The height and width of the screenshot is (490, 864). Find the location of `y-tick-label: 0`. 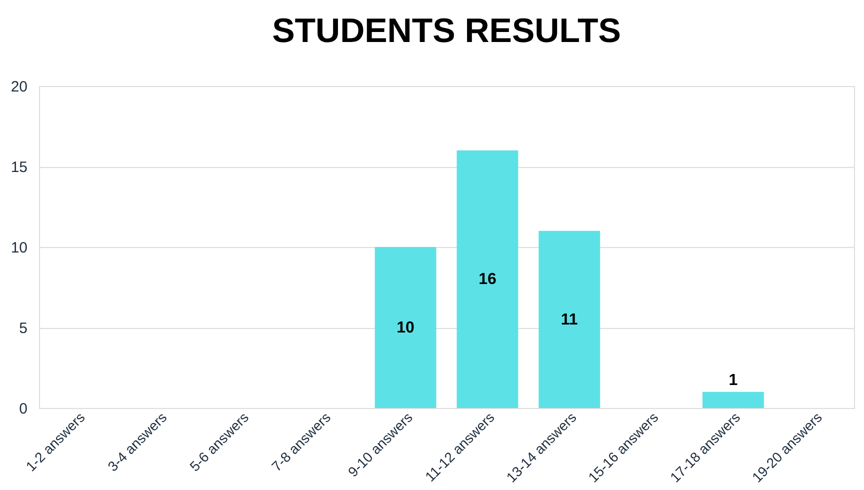

y-tick-label: 0 is located at coordinates (23, 409).